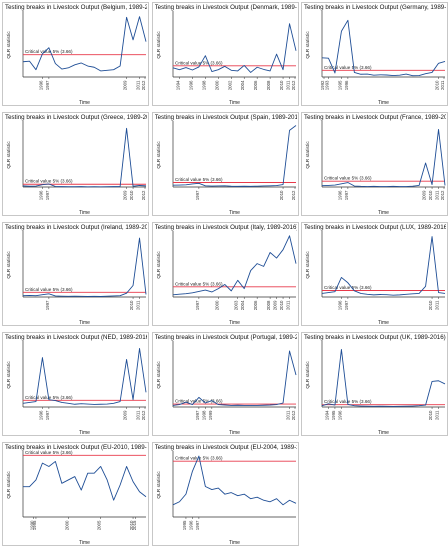  I want to click on x-tick-label: 1992, so click(322, 85).